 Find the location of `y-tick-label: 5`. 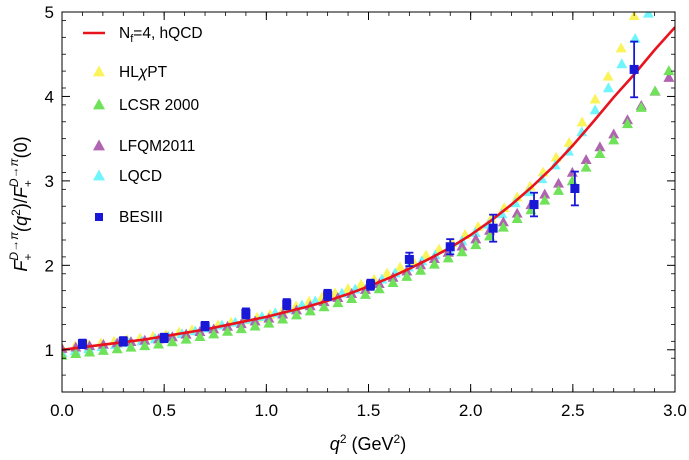

y-tick-label: 5 is located at coordinates (49, 12).